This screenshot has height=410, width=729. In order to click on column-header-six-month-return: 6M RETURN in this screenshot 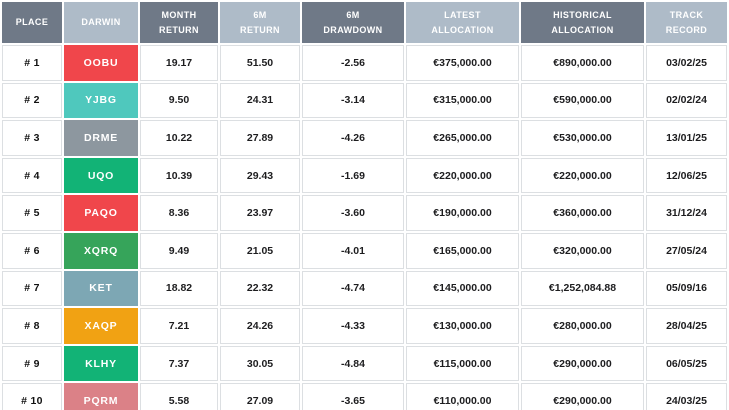, I will do `click(260, 22)`.